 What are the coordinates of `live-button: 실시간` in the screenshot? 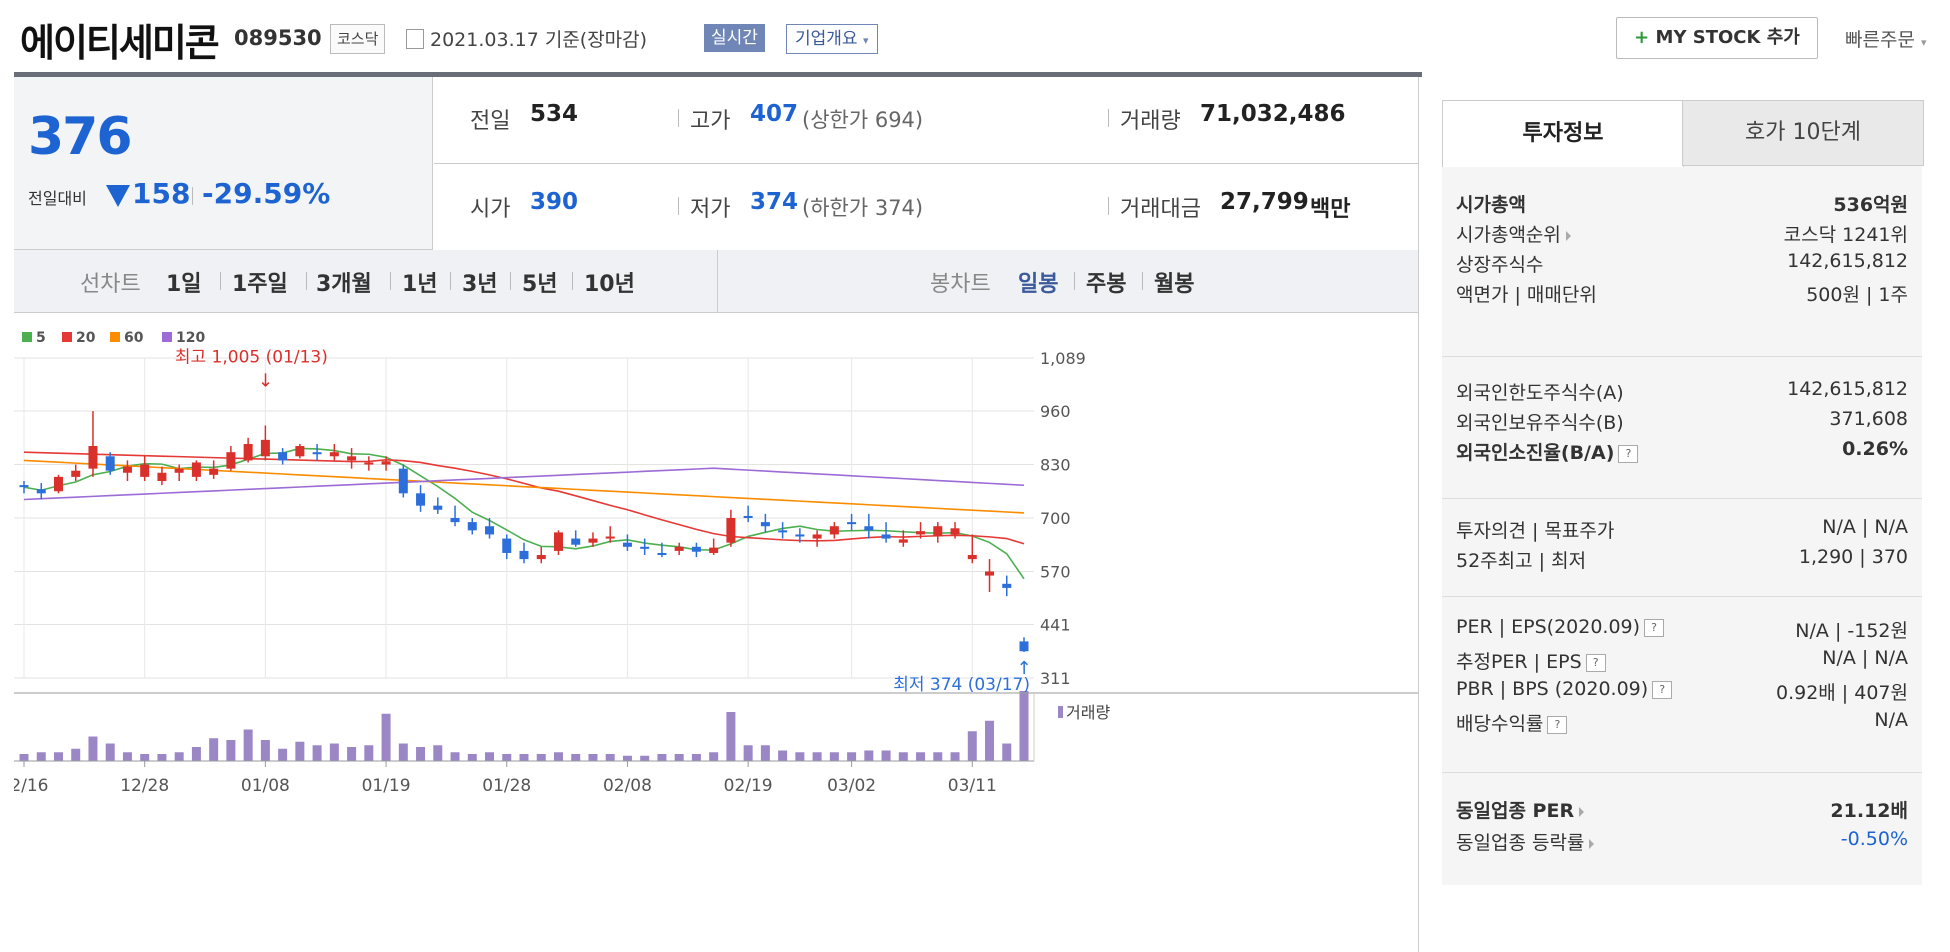 It's located at (734, 38).